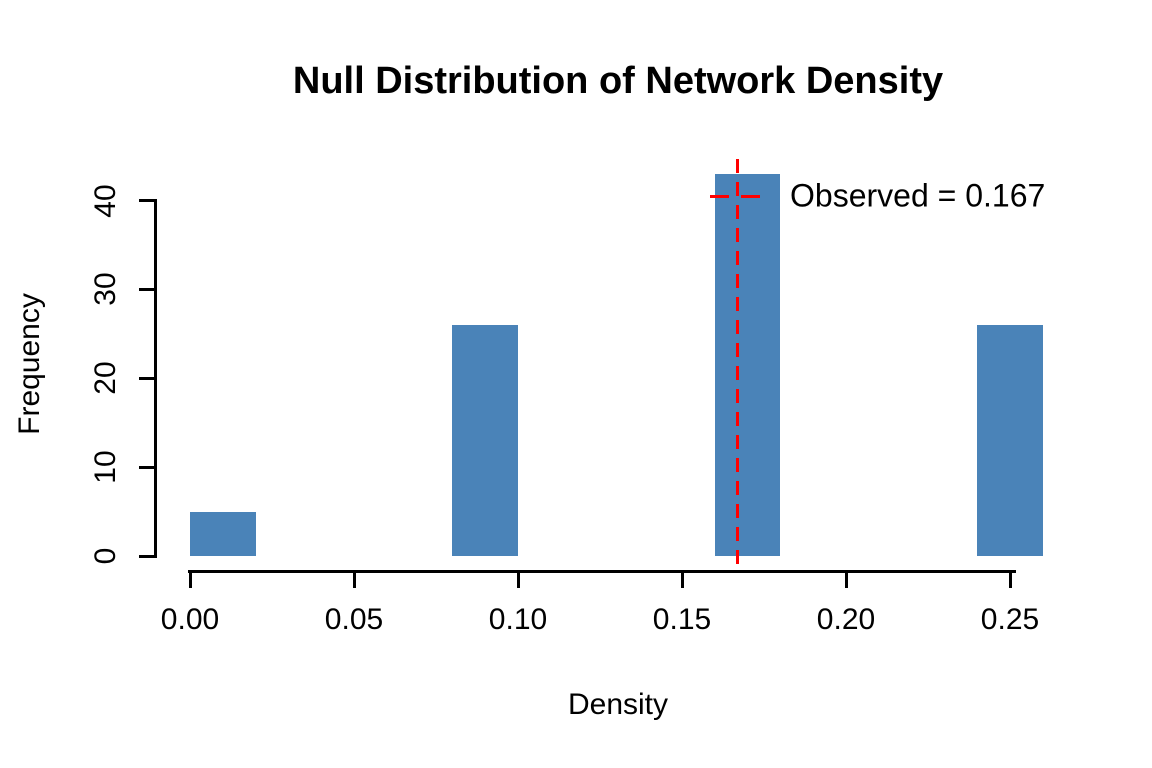  What do you see at coordinates (105, 200) in the screenshot?
I see `y-axis-tick-label: 40` at bounding box center [105, 200].